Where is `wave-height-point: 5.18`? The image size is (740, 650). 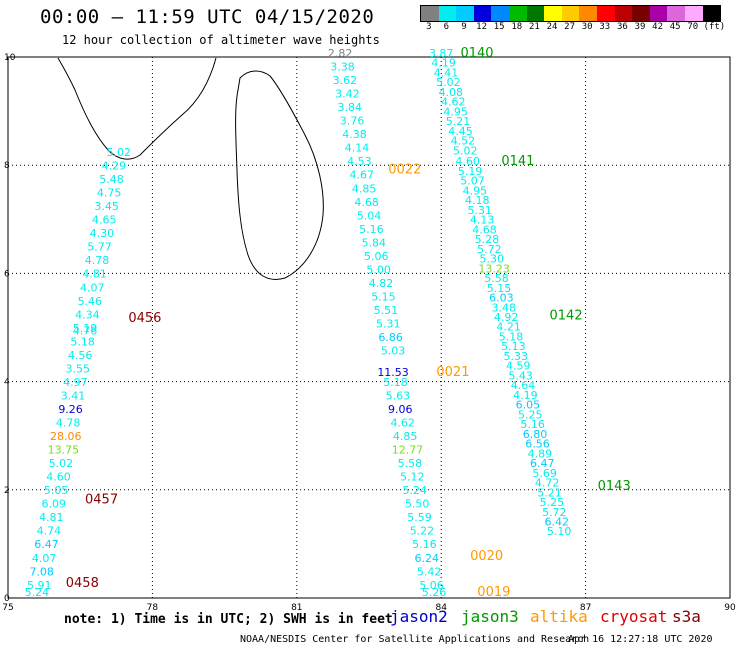
wave-height-point: 5.18 is located at coordinates (82, 341).